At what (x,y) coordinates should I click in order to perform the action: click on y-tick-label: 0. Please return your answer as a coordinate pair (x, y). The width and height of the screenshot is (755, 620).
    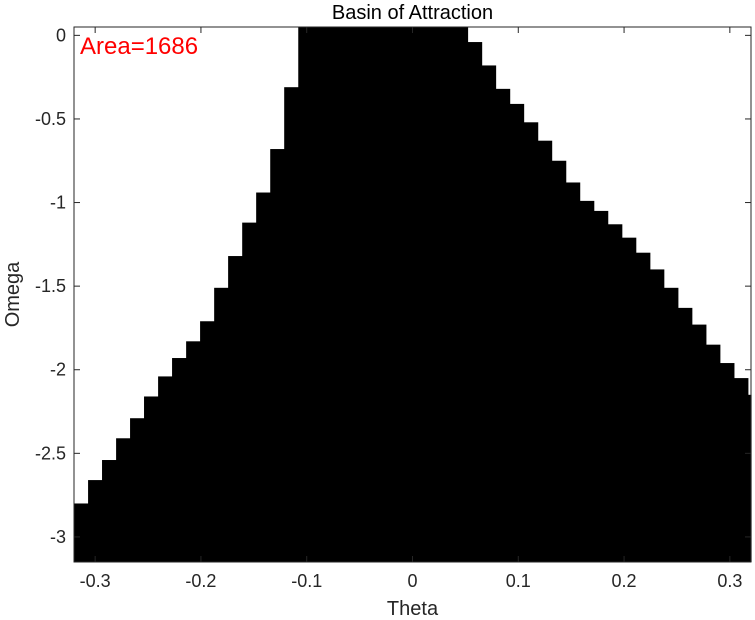
    Looking at the image, I should click on (61, 35).